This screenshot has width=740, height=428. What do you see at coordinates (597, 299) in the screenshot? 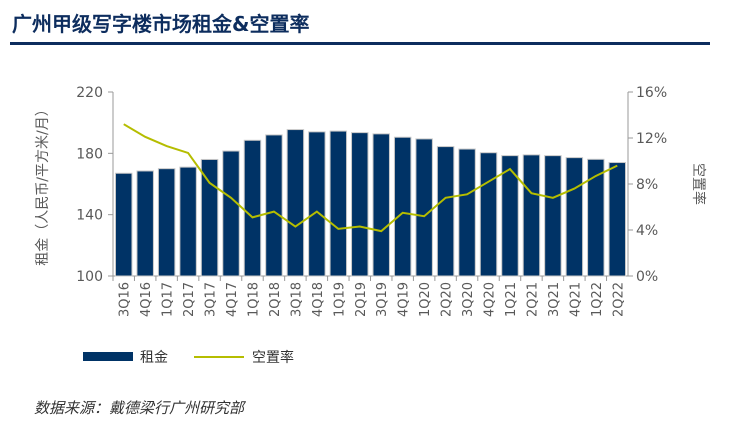
I see `x-tick-label: 1Q22` at bounding box center [597, 299].